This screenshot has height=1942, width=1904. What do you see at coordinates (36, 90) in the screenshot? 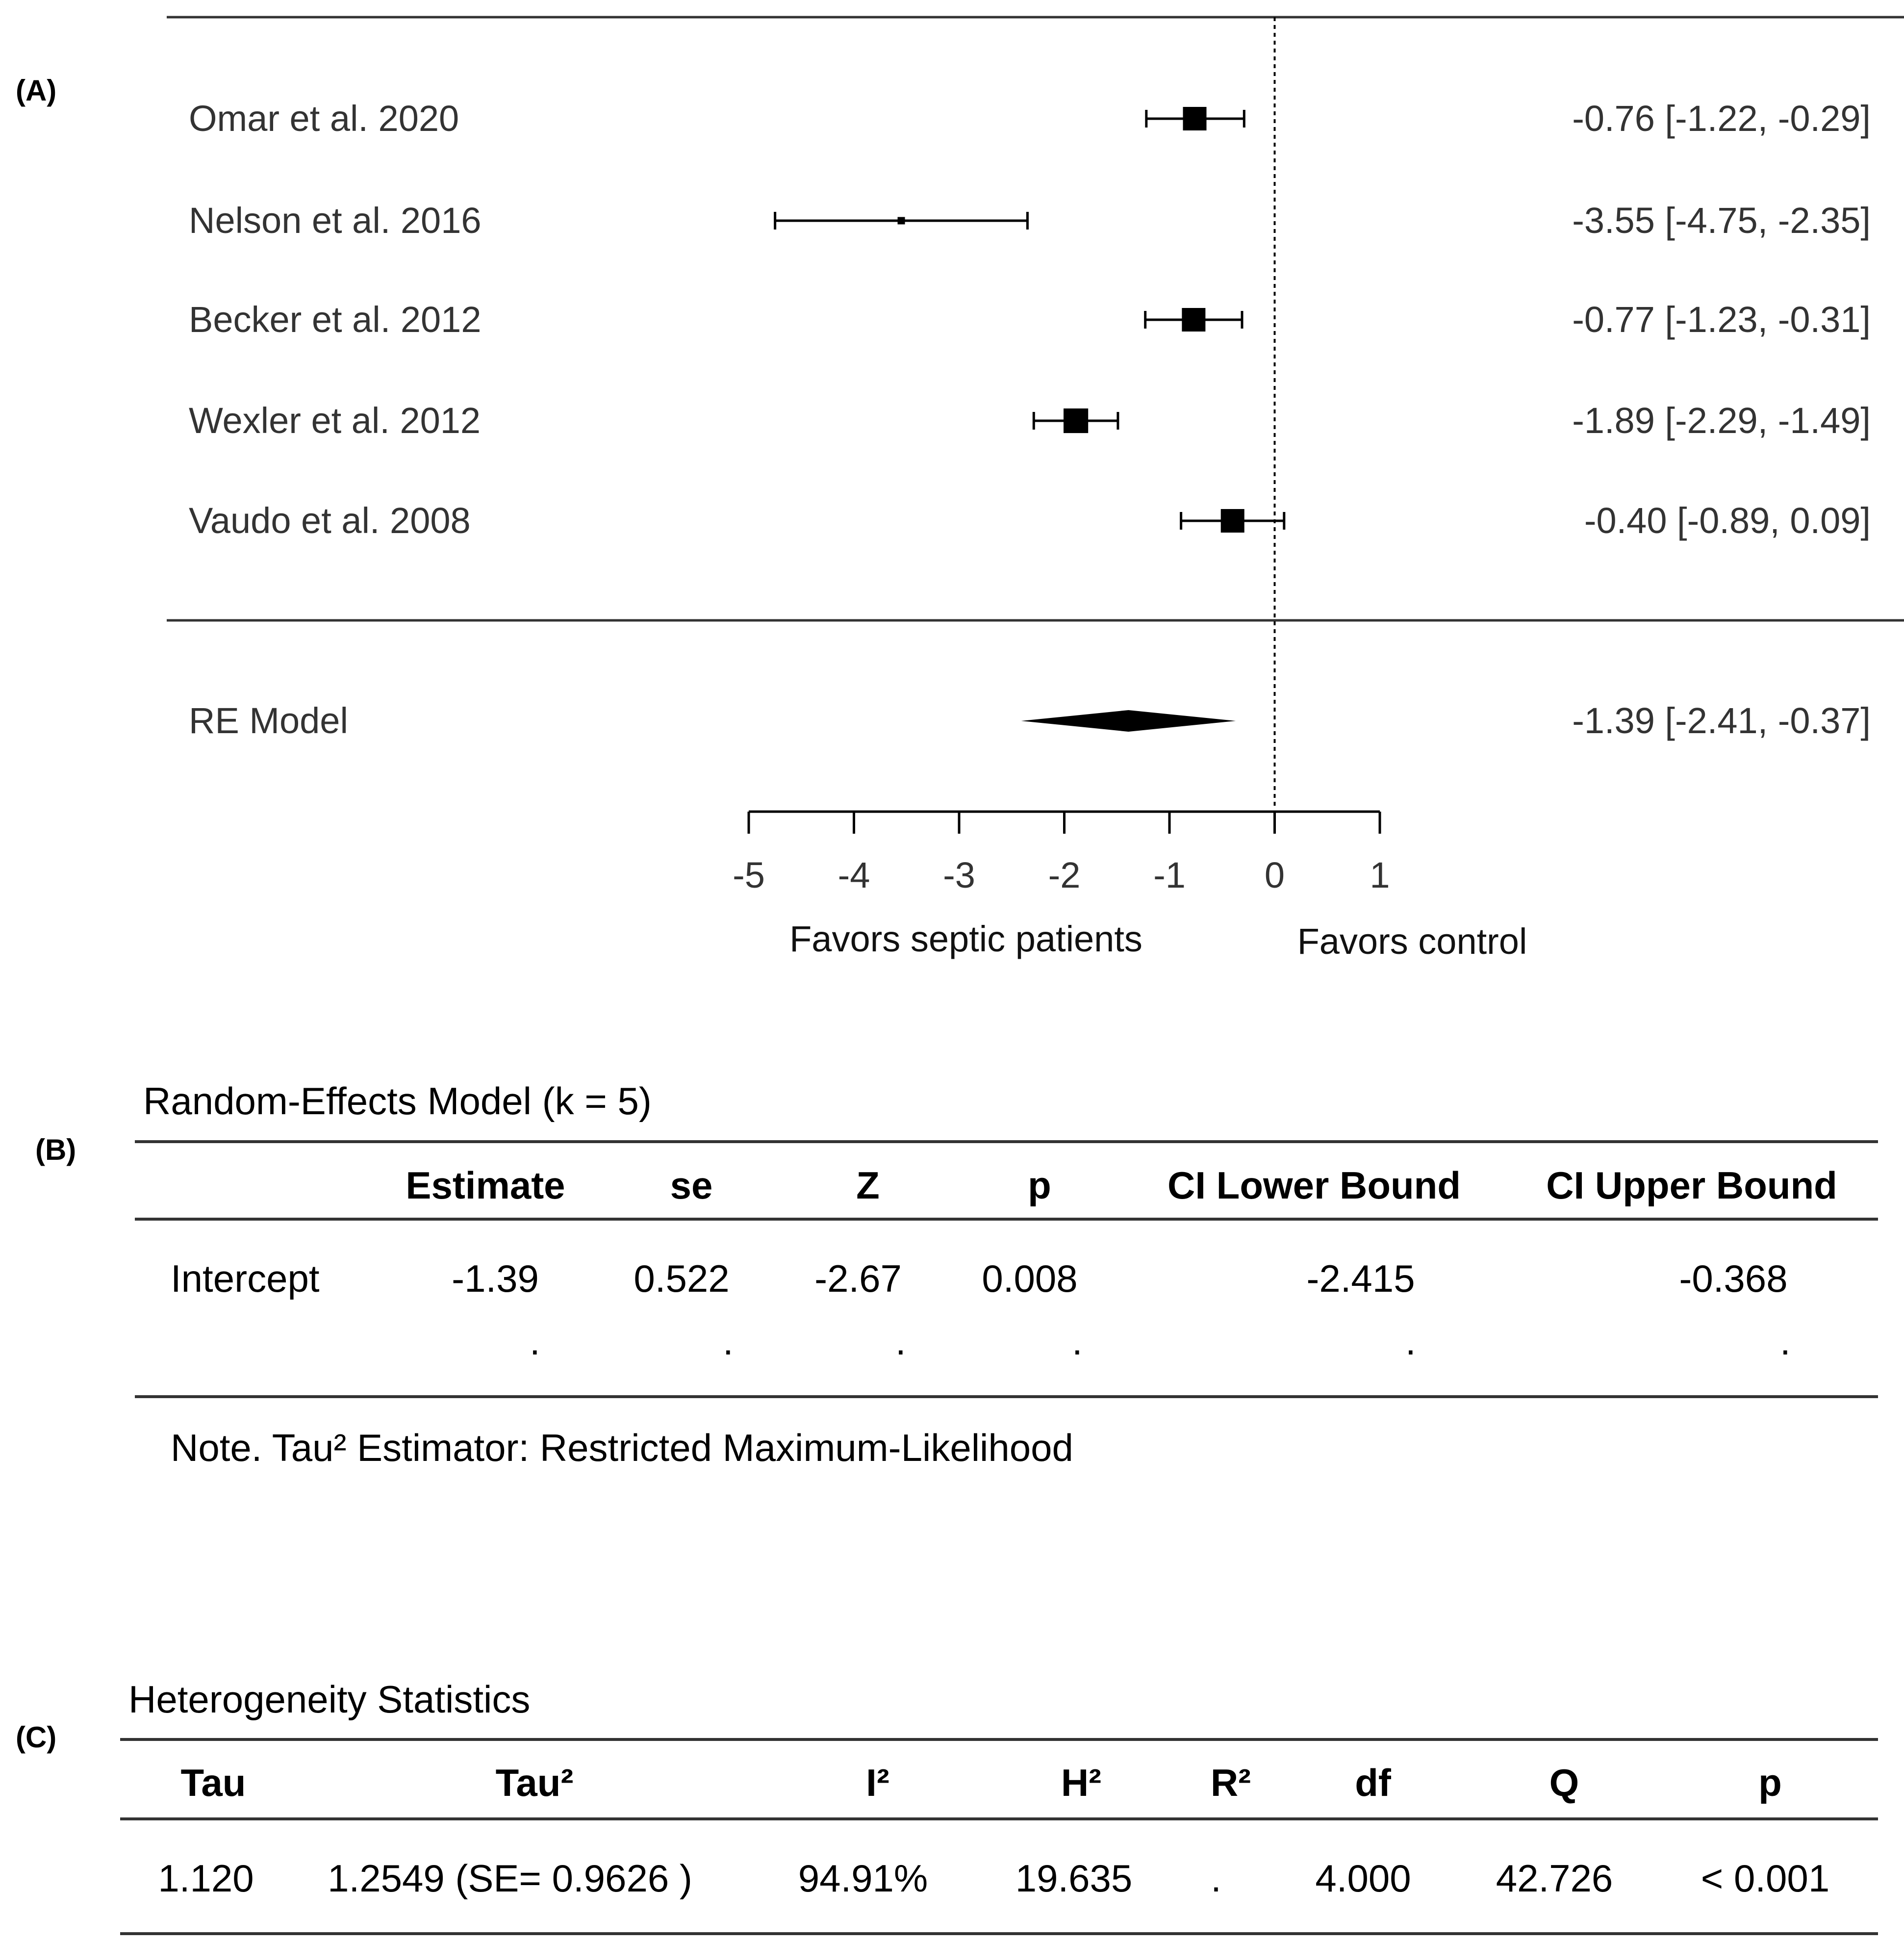
I see `panel-label-a: (A)` at bounding box center [36, 90].